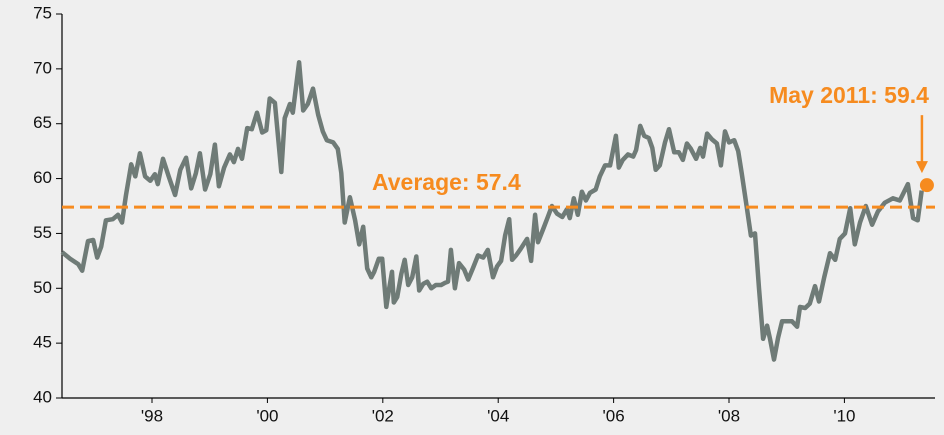  I want to click on x-tick-label: '10, so click(844, 415).